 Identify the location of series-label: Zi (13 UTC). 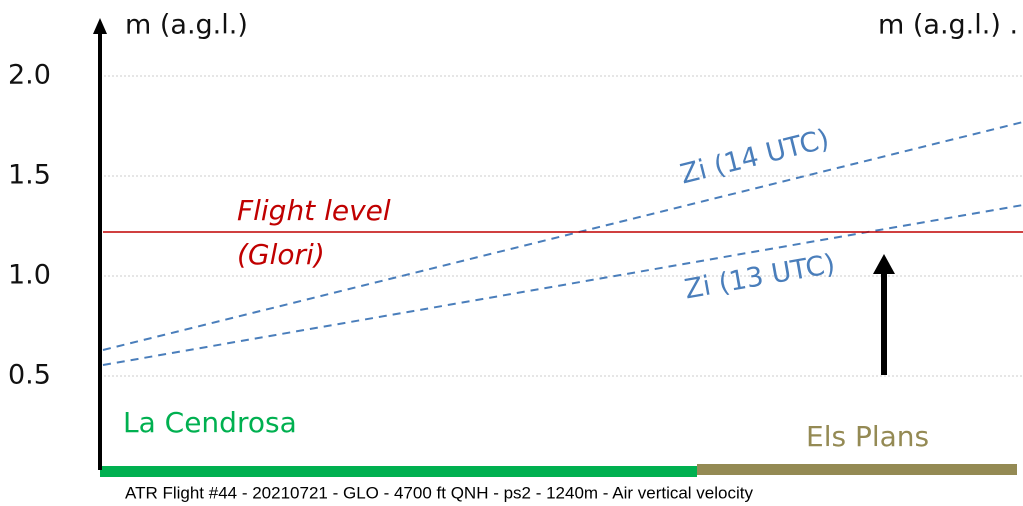
(759, 277).